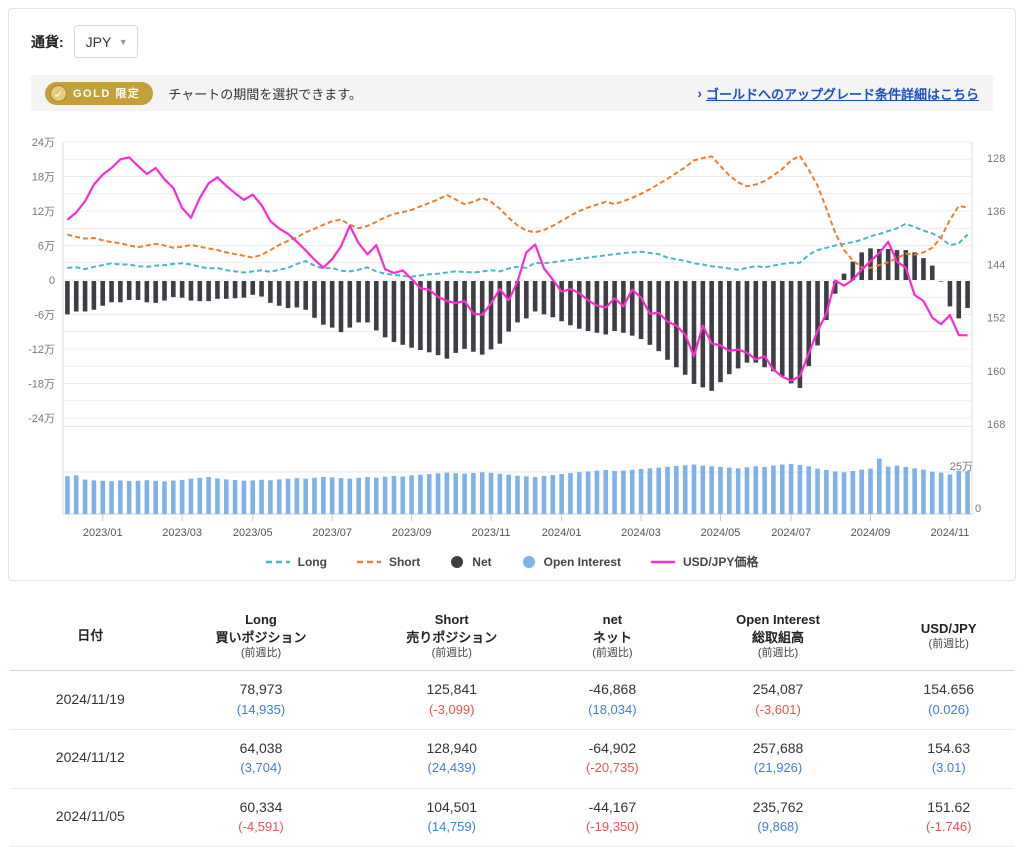 The width and height of the screenshot is (1024, 847). What do you see at coordinates (996, 265) in the screenshot?
I see `right-axis-label: 144` at bounding box center [996, 265].